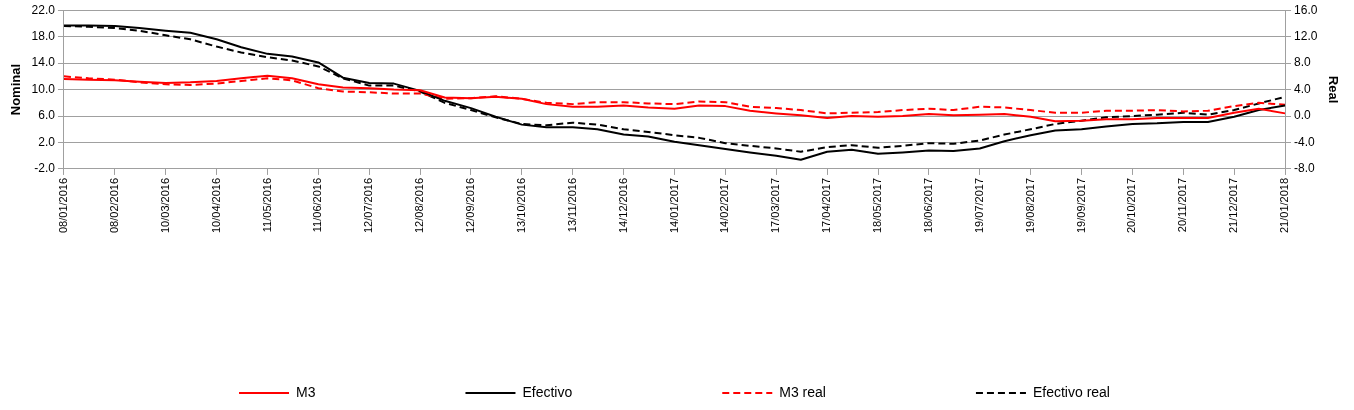  What do you see at coordinates (673, 205) in the screenshot?
I see `x-tick-label: 14/01/2017` at bounding box center [673, 205].